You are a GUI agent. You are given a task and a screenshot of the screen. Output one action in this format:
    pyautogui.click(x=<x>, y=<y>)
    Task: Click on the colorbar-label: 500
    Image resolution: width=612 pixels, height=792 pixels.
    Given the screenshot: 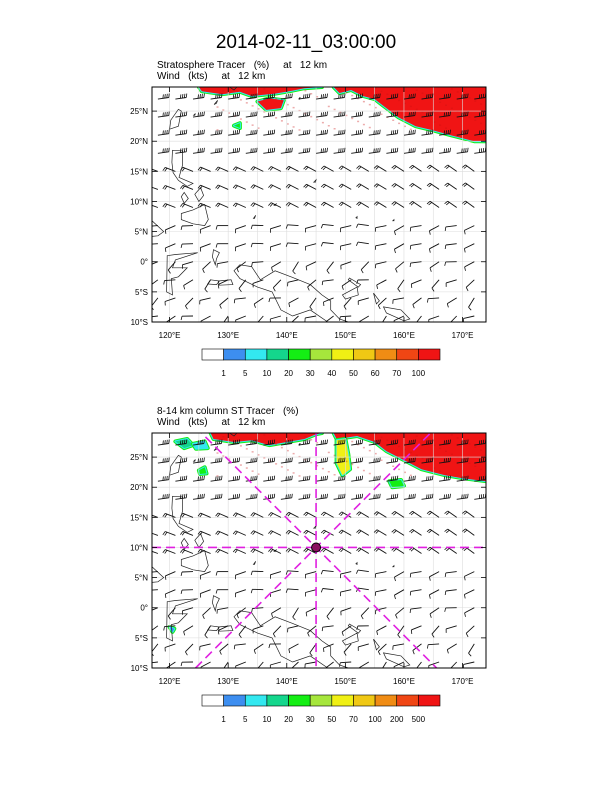 What is the action you would take?
    pyautogui.click(x=419, y=719)
    